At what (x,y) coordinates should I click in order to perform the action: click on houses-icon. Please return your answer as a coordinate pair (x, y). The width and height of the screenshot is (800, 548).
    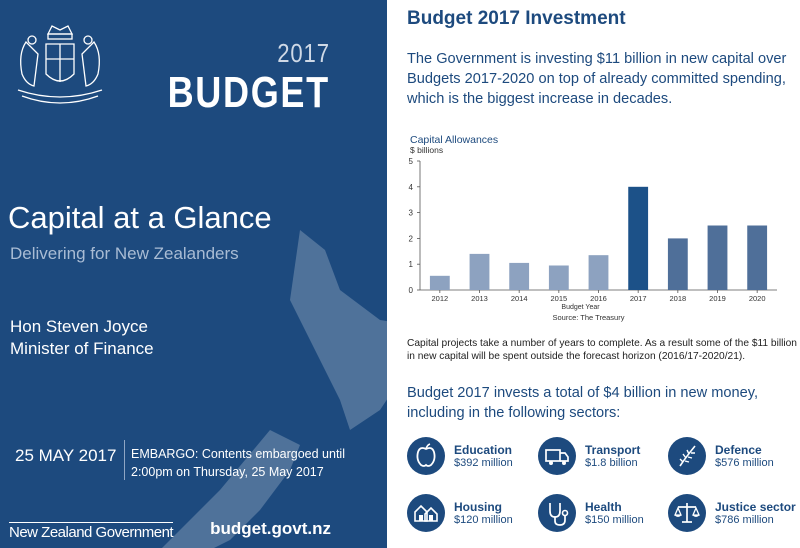
    Looking at the image, I should click on (426, 513).